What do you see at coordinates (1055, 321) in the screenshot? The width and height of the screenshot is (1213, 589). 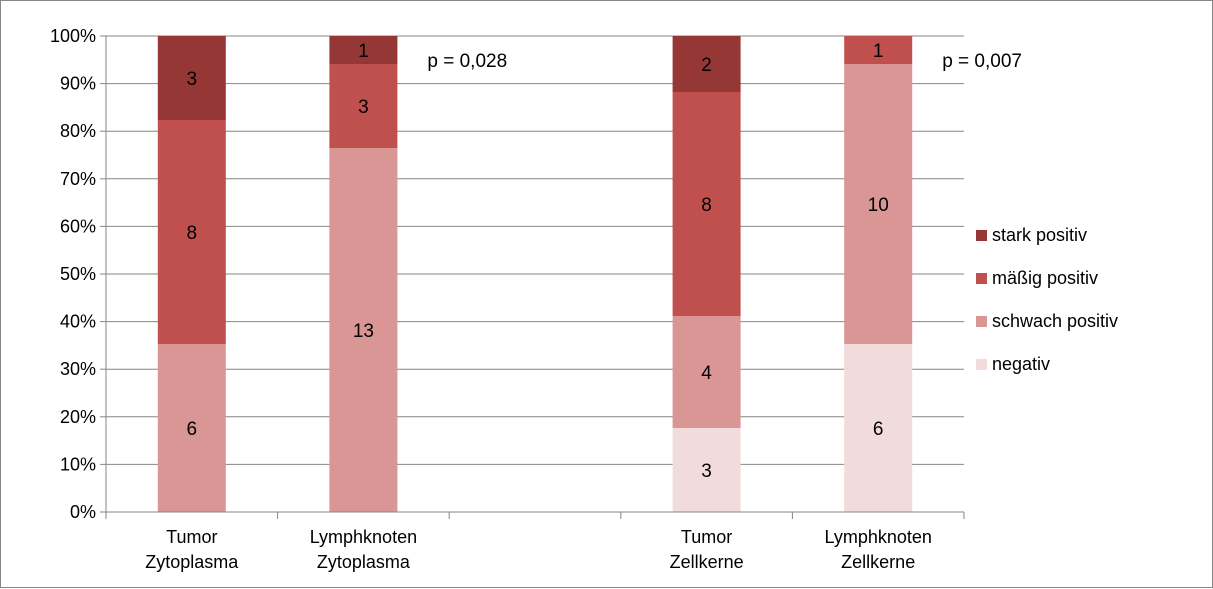 I see `legend-label: schwach positiv` at bounding box center [1055, 321].